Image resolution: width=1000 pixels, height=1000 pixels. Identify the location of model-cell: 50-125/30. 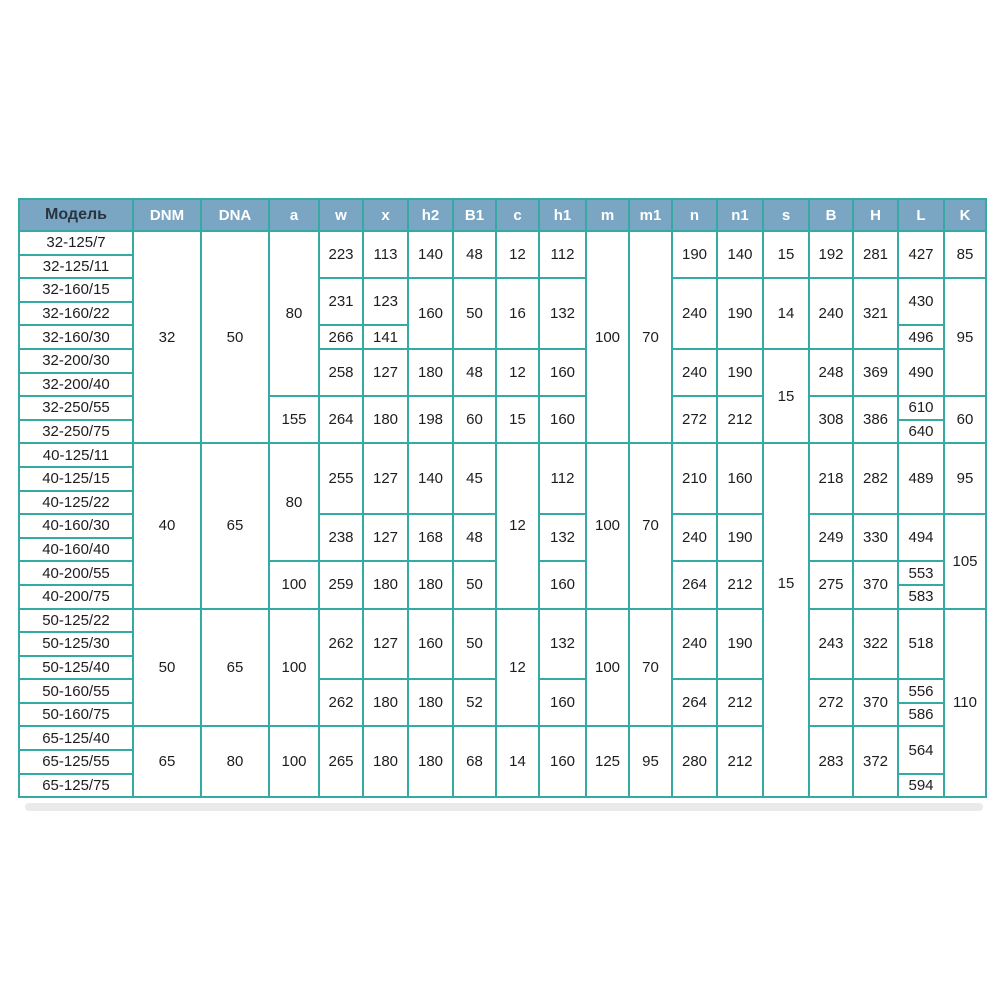
(76, 644).